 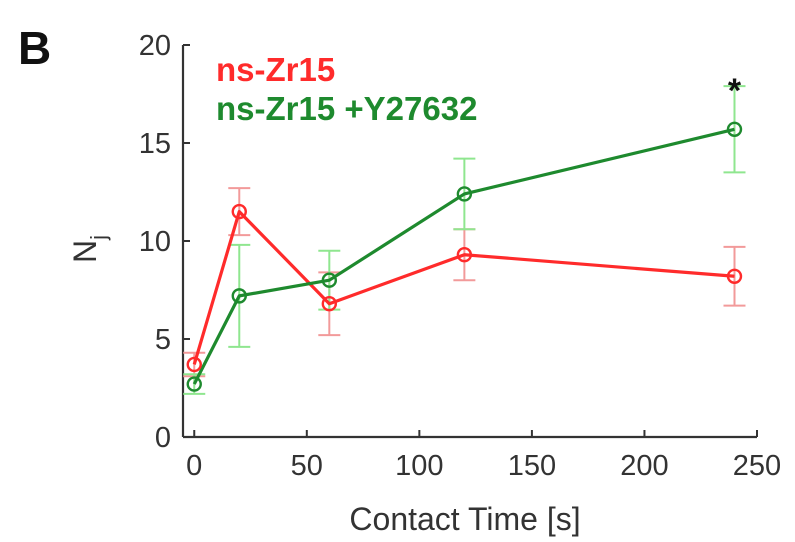 I want to click on y-tick-label: 20, so click(x=155, y=46).